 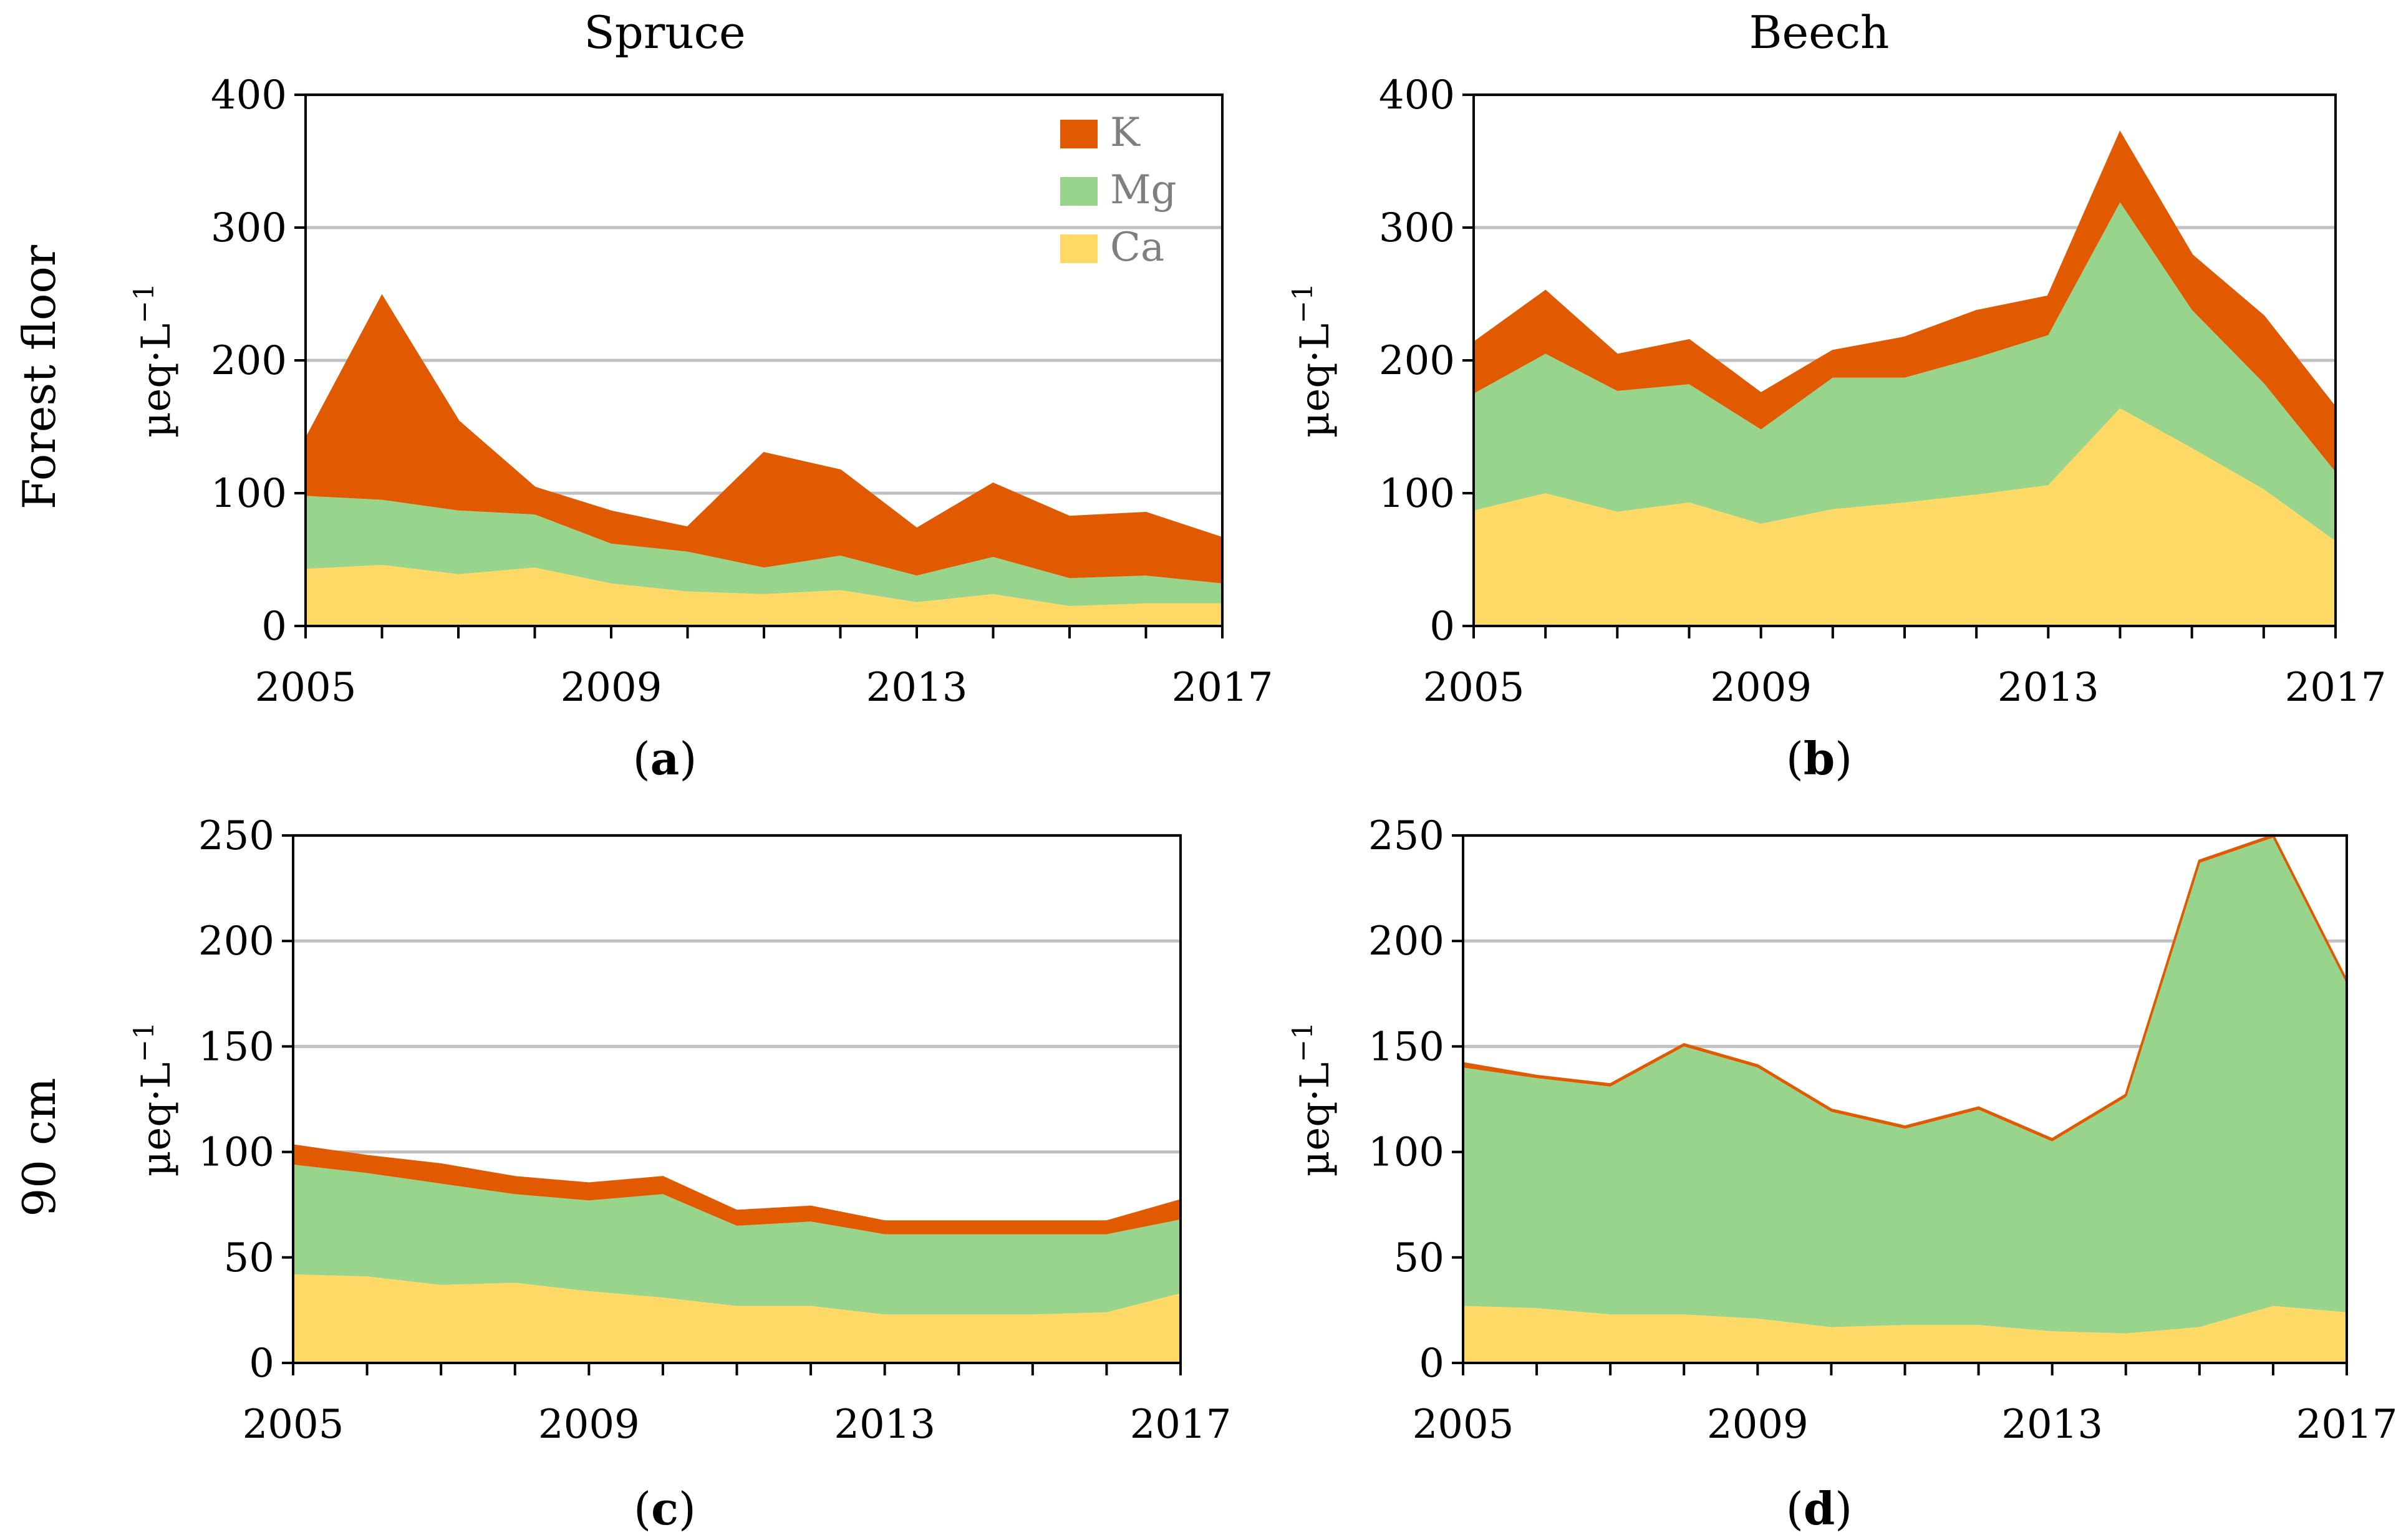 What do you see at coordinates (39, 1146) in the screenshot?
I see `row-title-90cm: 90 cm` at bounding box center [39, 1146].